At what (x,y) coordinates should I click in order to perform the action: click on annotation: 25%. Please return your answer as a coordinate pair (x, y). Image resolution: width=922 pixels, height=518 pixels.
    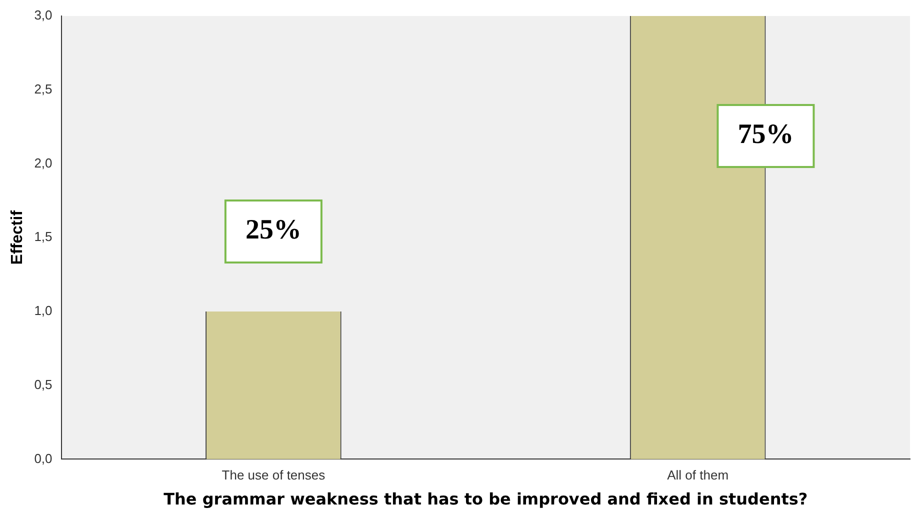
    Looking at the image, I should click on (273, 230).